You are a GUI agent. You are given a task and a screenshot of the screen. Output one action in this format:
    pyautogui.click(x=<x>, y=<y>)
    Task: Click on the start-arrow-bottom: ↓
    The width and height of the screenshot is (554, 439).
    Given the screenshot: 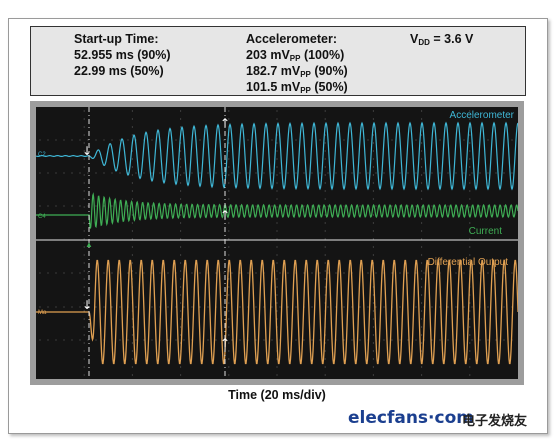 What is the action you would take?
    pyautogui.click(x=87, y=305)
    